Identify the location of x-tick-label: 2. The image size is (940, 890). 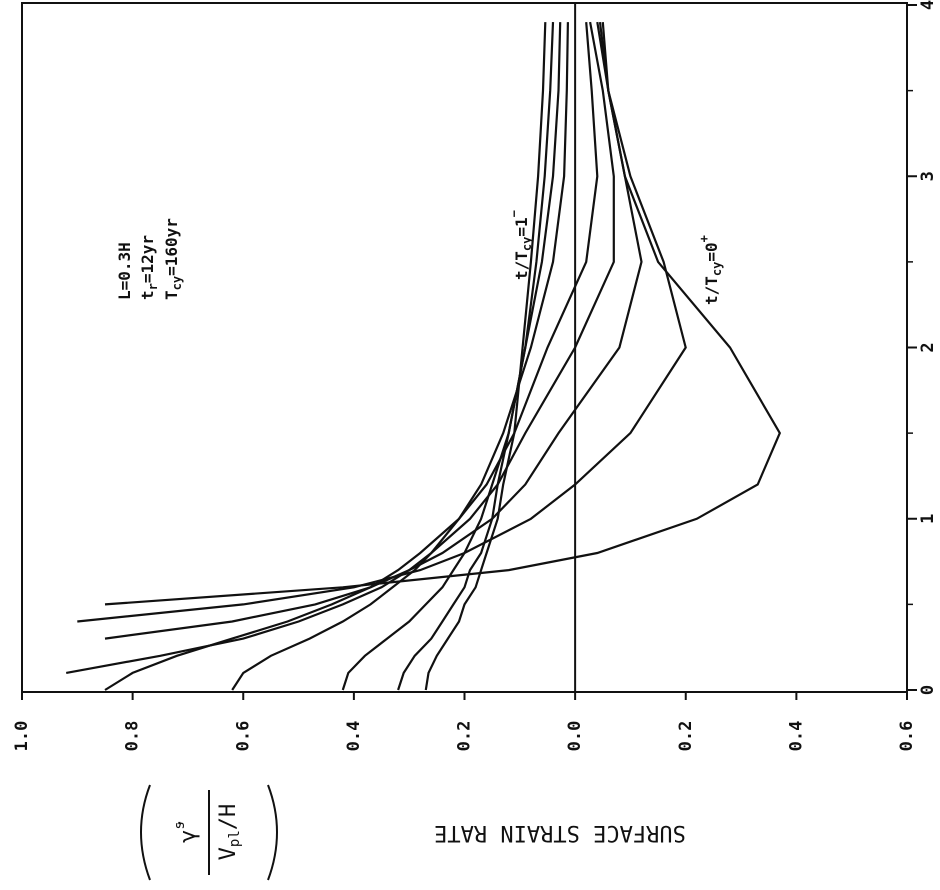
(928, 347).